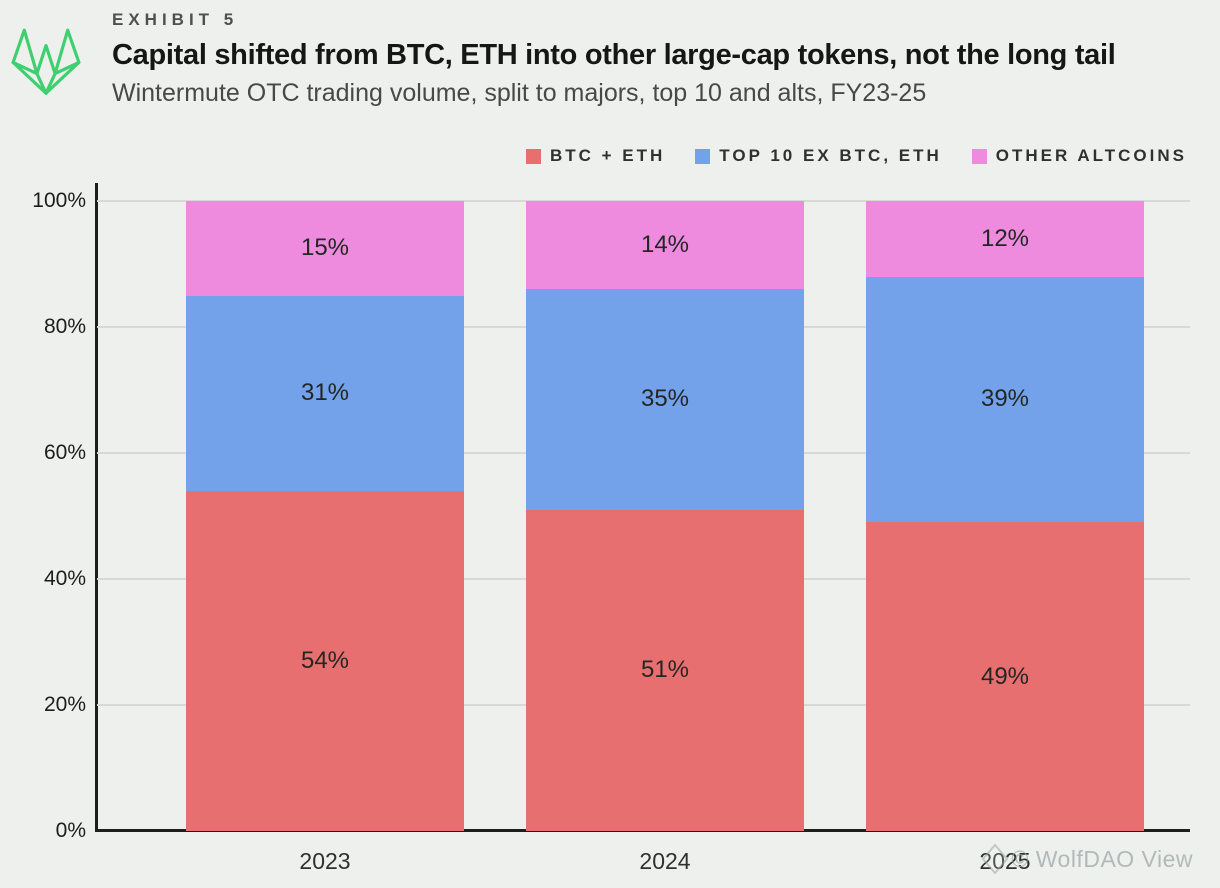  I want to click on y-tick-label: 40%, so click(64, 578).